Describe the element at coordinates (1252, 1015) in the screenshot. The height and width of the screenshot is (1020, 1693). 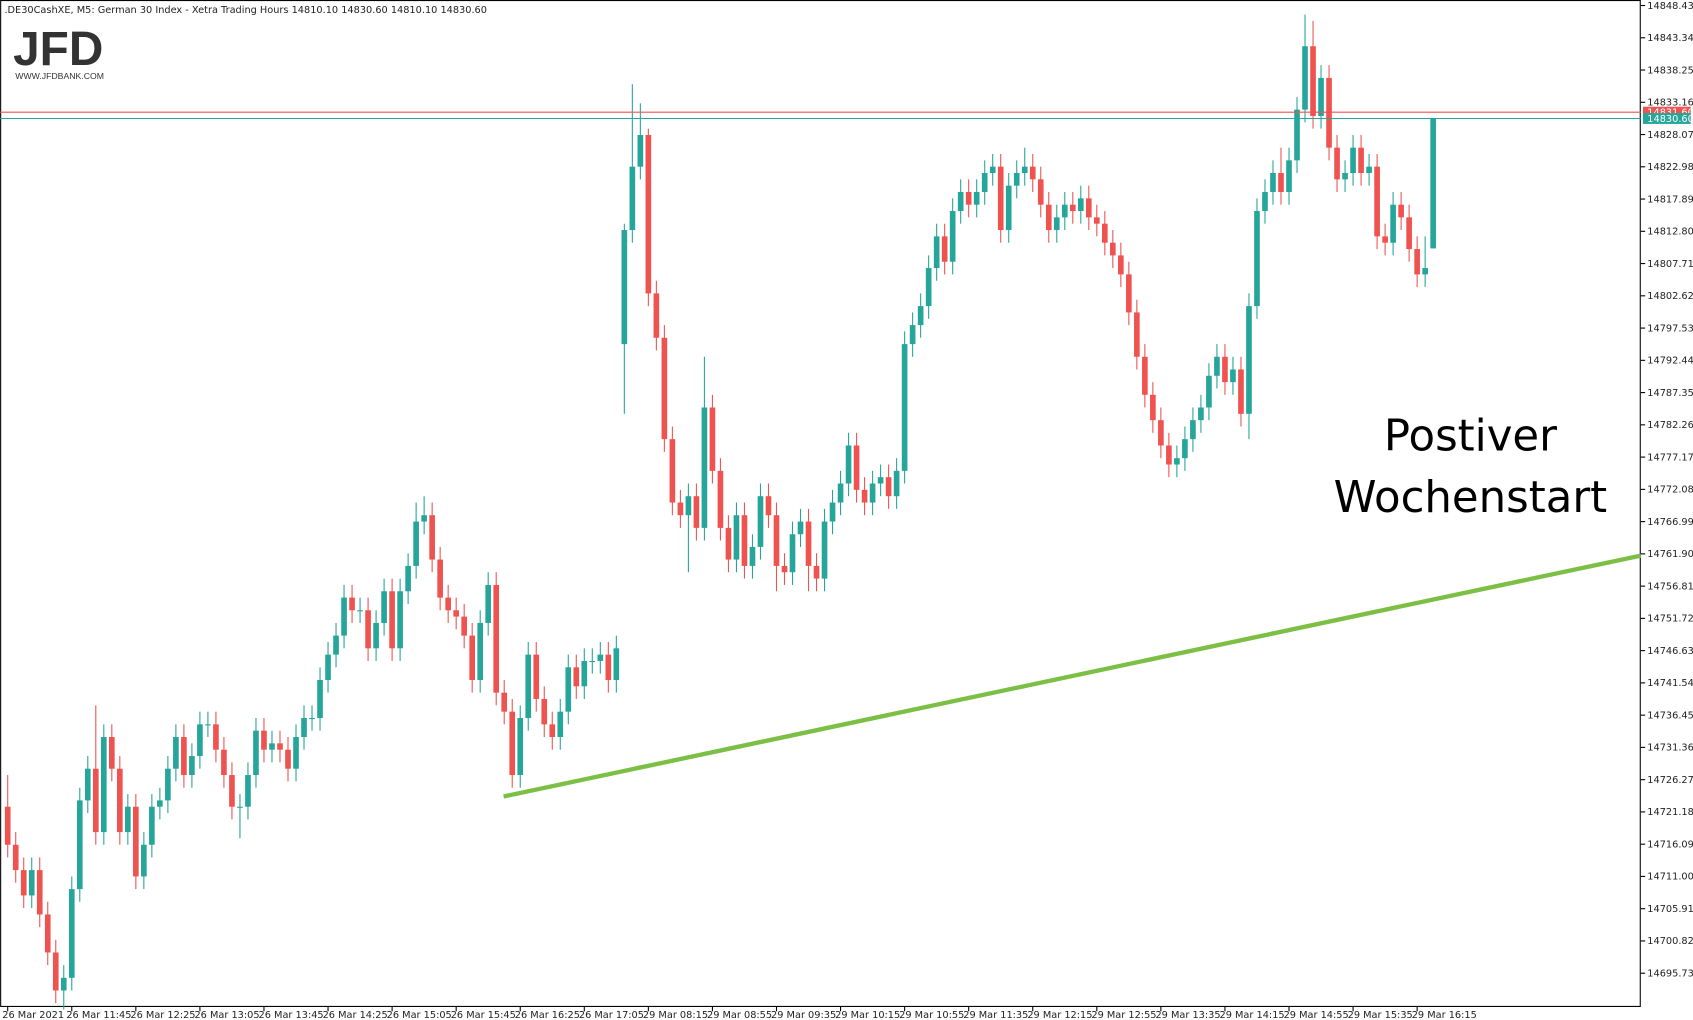
I see `x-tick-label: 29 Mar 14:15` at that location.